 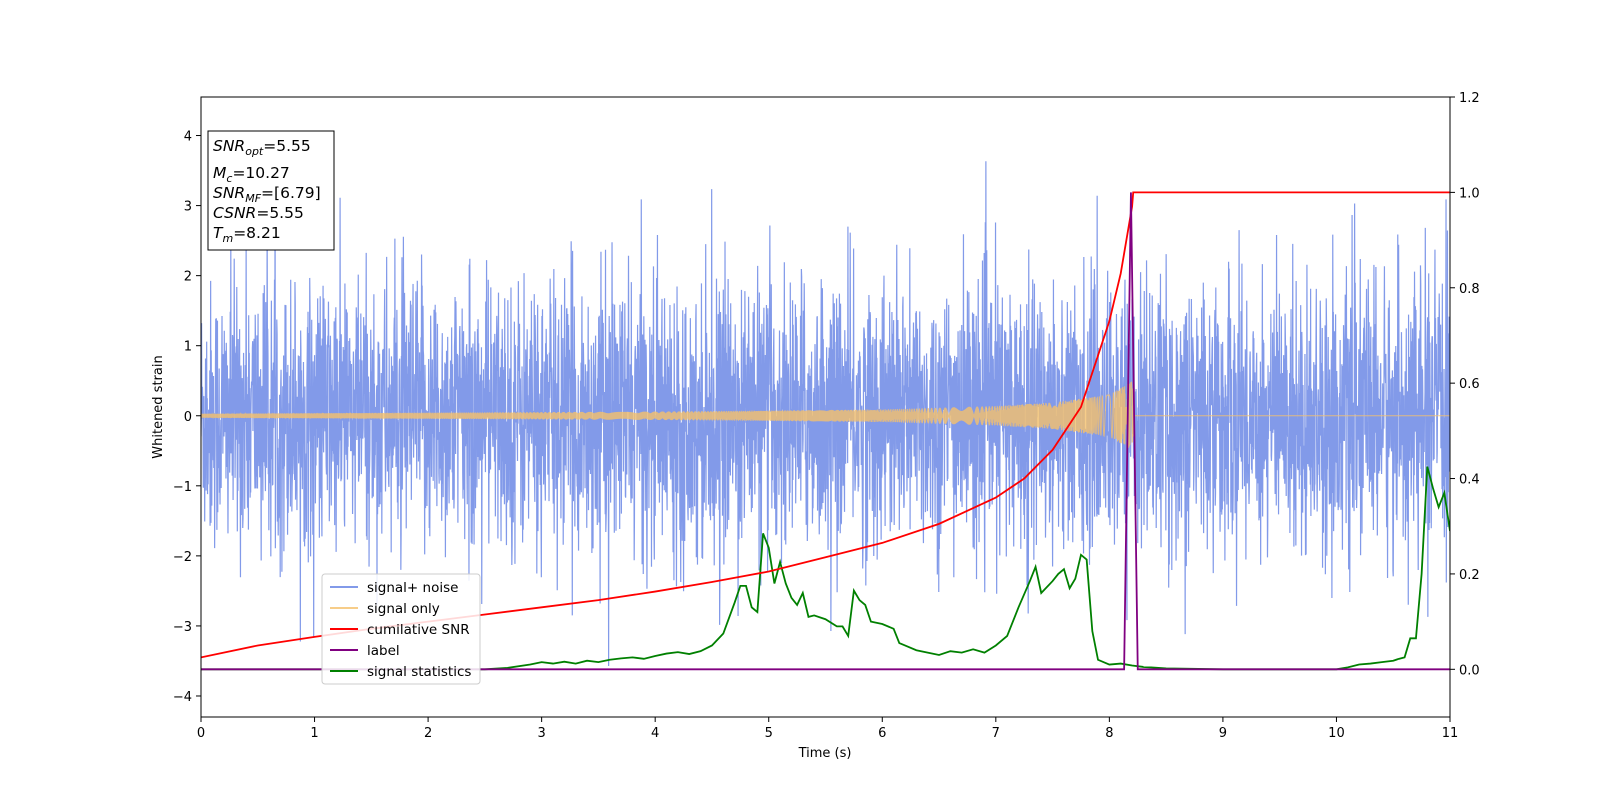 What do you see at coordinates (262, 147) in the screenshot?
I see `info-line: SNRopt=5.55` at bounding box center [262, 147].